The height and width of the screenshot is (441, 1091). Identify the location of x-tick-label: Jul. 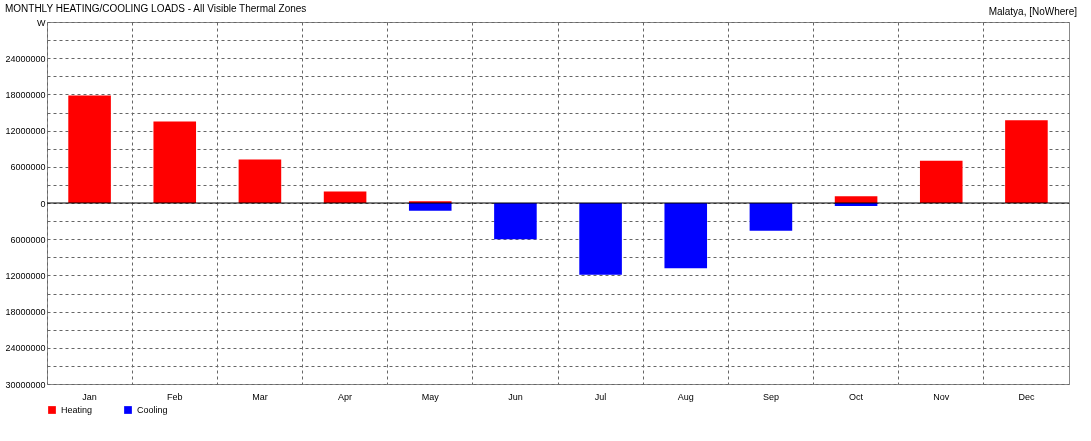
(600, 396).